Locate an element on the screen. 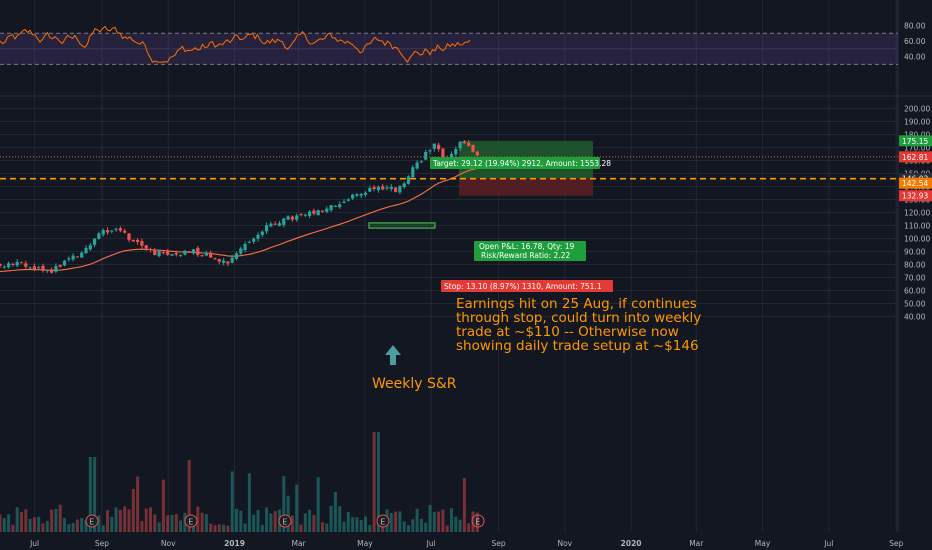  stop-zone is located at coordinates (526, 187).